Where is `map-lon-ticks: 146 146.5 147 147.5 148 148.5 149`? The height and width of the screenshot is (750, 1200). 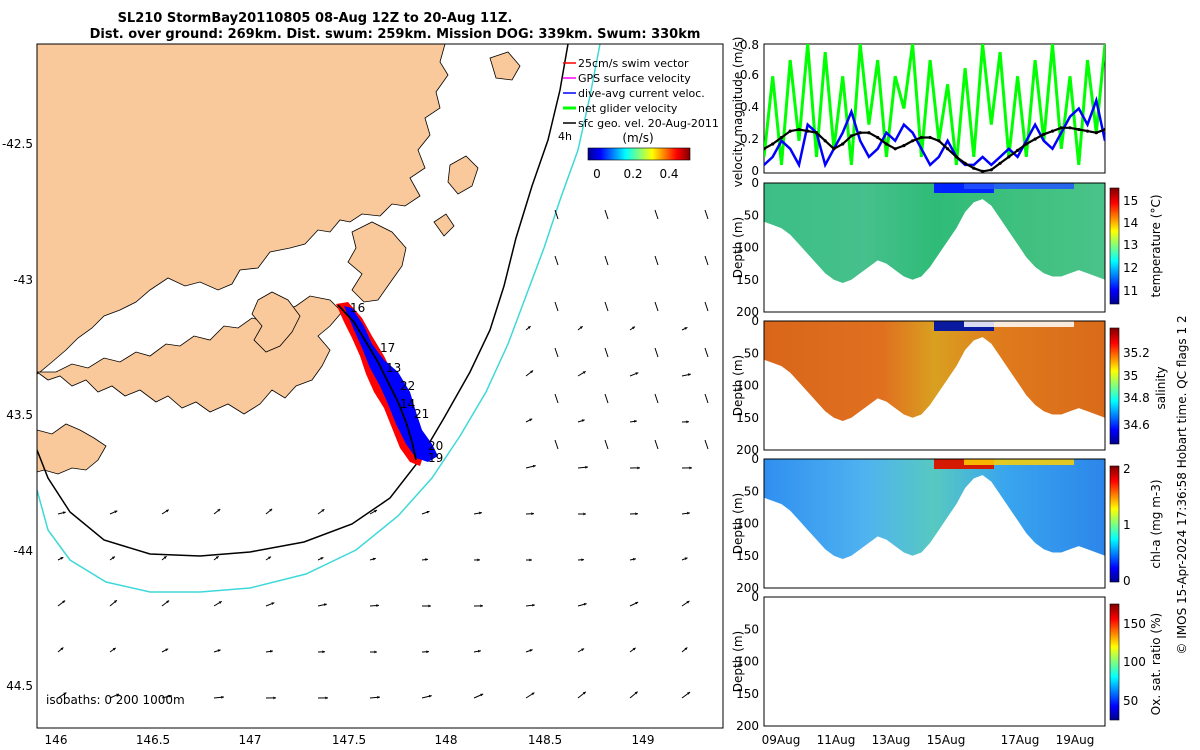
map-lon-ticks: 146 146.5 147 147.5 148 148.5 149 is located at coordinates (350, 740).